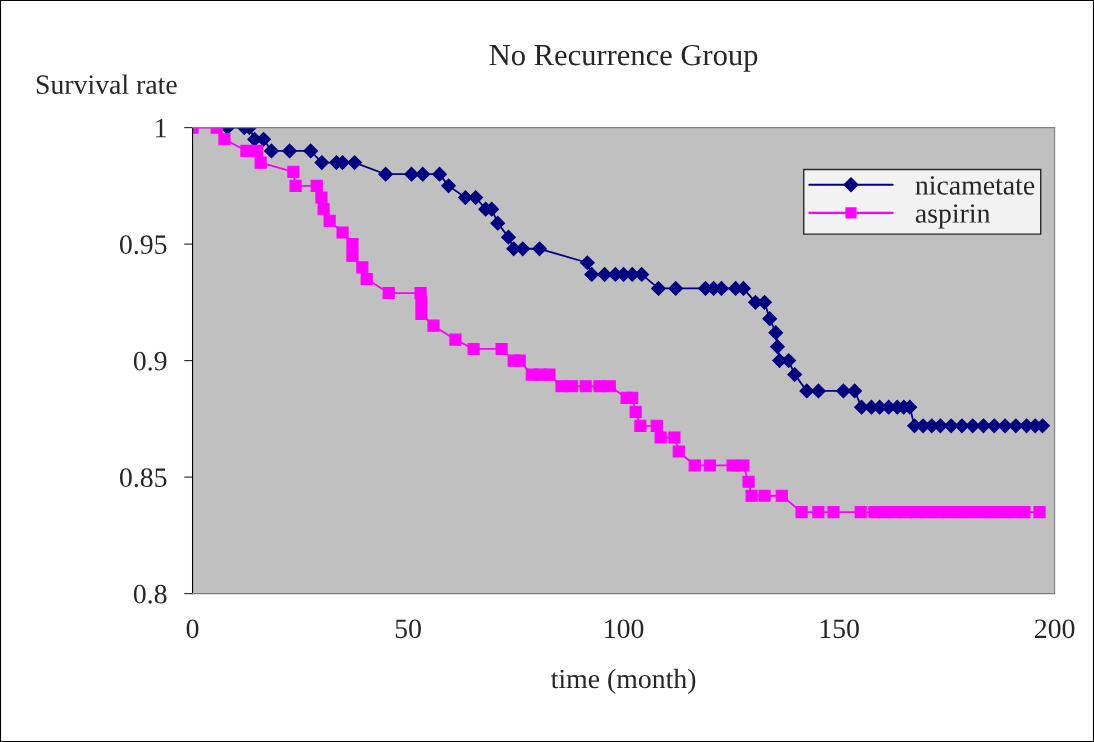 The image size is (1094, 742). What do you see at coordinates (953, 216) in the screenshot?
I see `legend-label: aspirin` at bounding box center [953, 216].